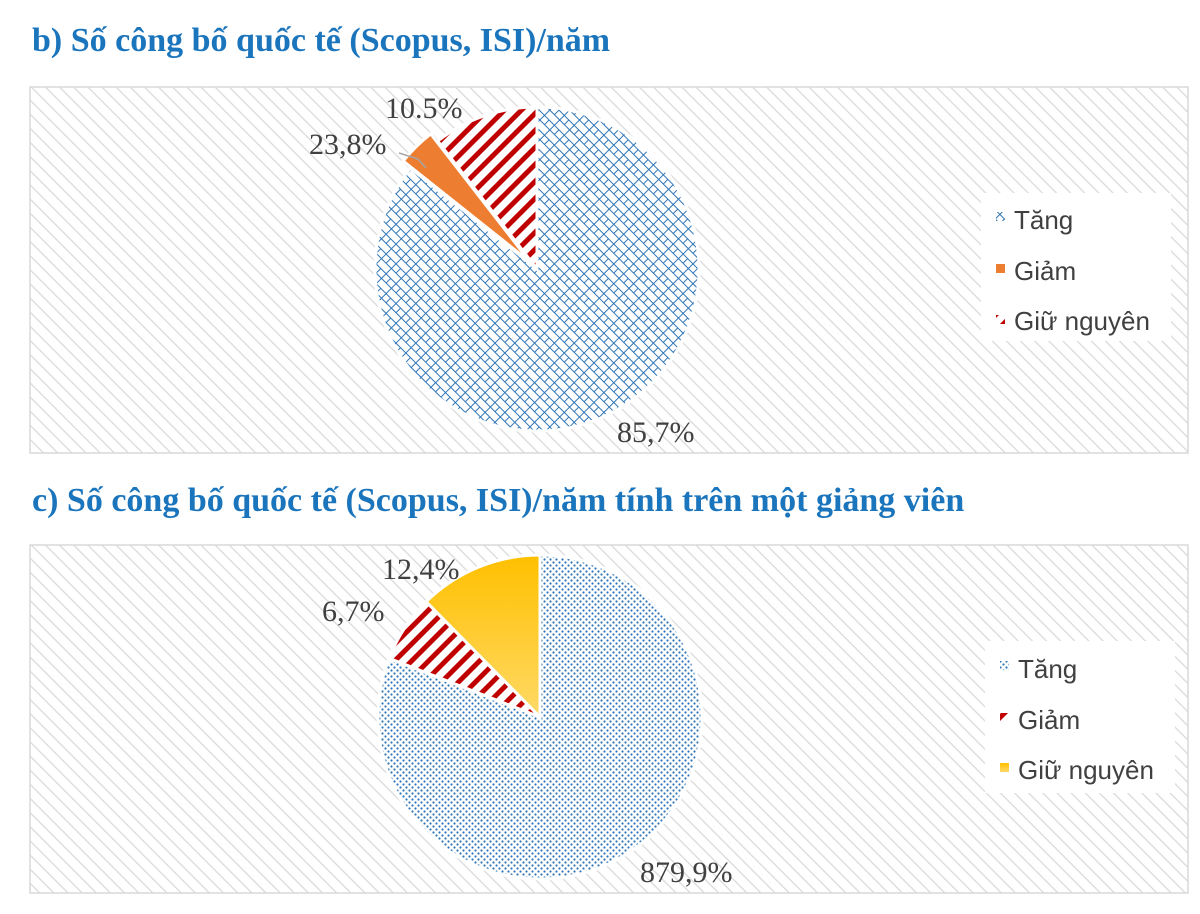  I want to click on chart-b-legend-label-tang: Tăng, so click(1043, 220).